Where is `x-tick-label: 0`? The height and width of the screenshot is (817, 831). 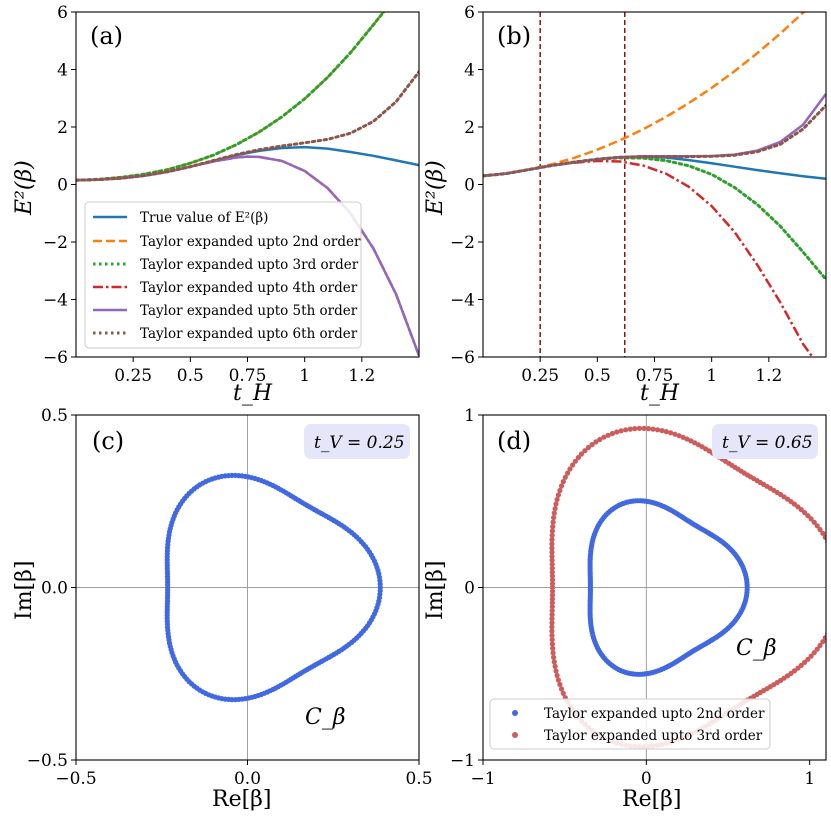 x-tick-label: 0 is located at coordinates (646, 779).